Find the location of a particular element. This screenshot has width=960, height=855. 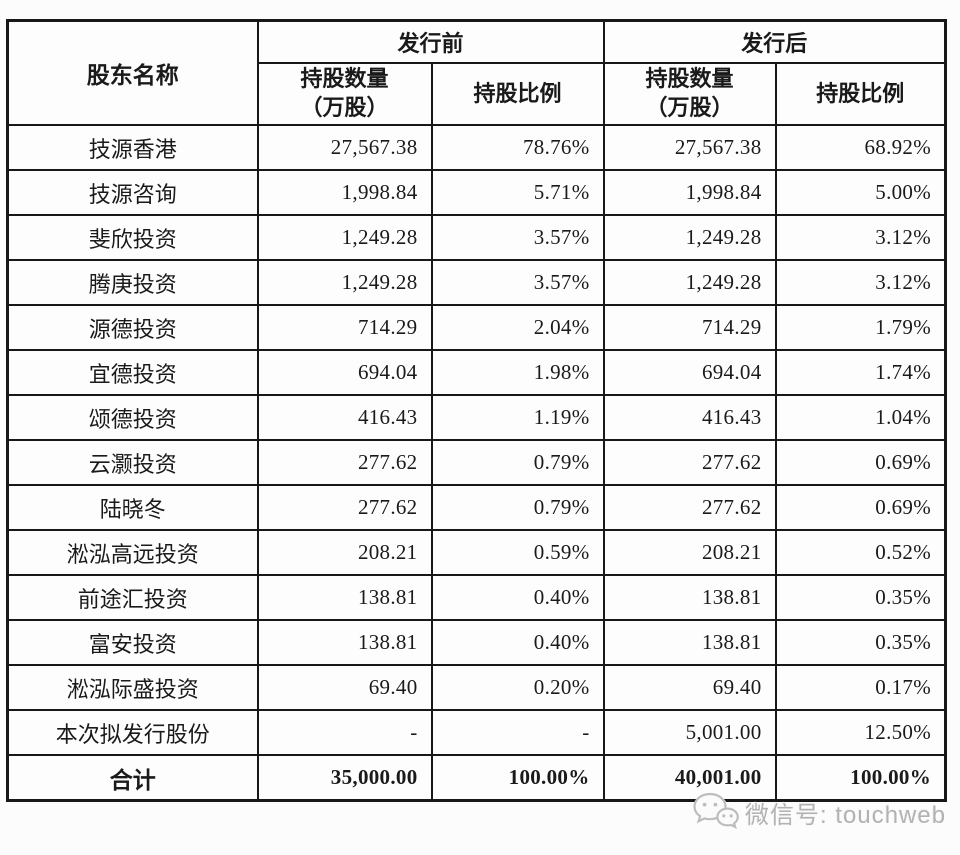

table-row: 富安投资 138.81 0.40% 138.81 0.35% is located at coordinates (476, 642).